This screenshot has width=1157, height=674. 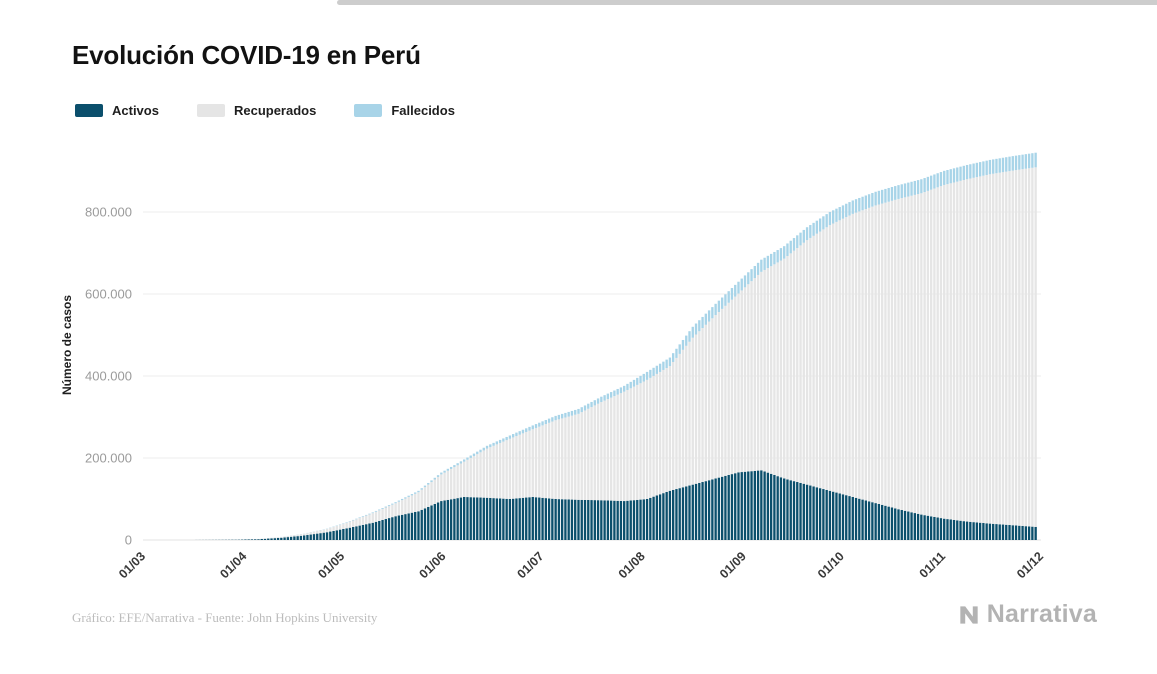 What do you see at coordinates (423, 110) in the screenshot?
I see `legend-label-fallecidos: Fallecidos` at bounding box center [423, 110].